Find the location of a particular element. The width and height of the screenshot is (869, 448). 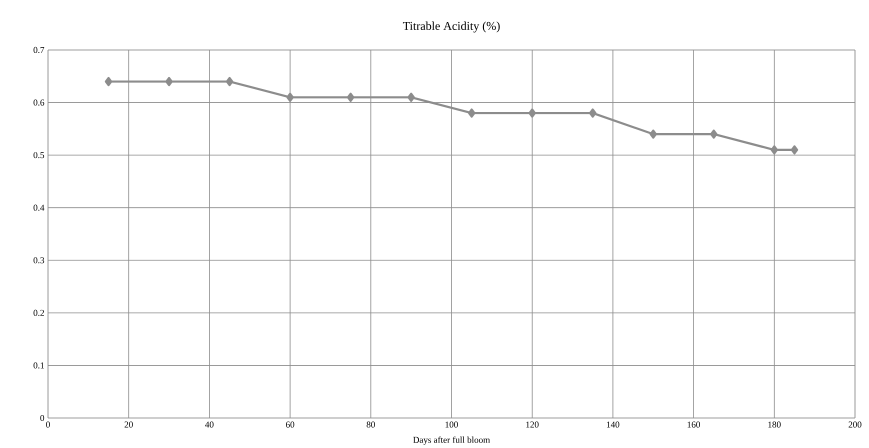

chart-title: Titrable Acidity (%) is located at coordinates (451, 27).